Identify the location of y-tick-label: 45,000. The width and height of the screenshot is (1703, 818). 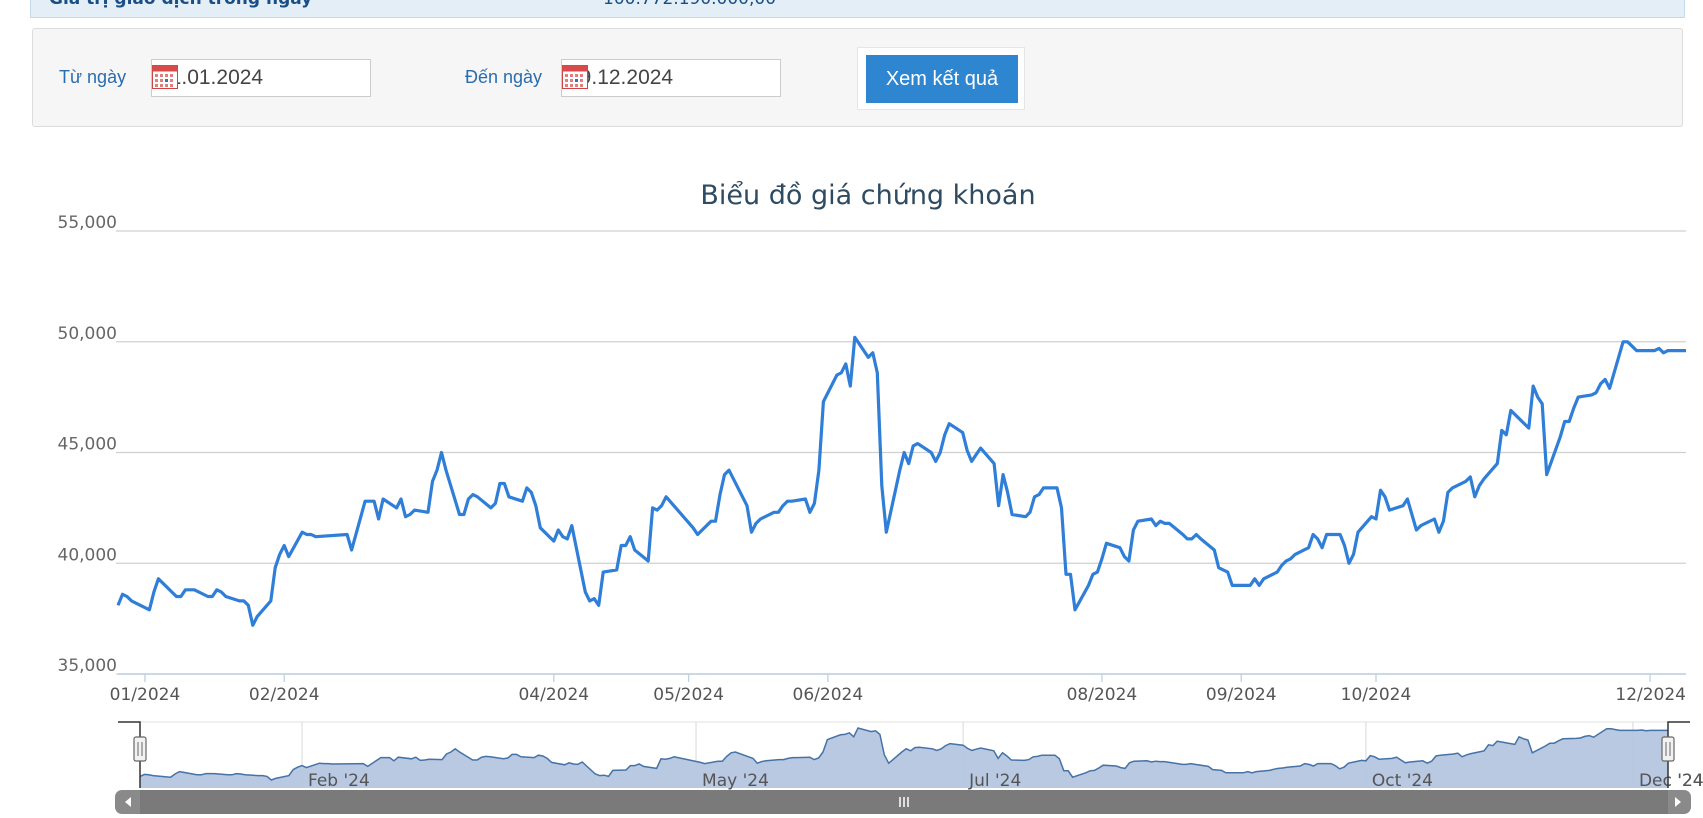
(87, 445).